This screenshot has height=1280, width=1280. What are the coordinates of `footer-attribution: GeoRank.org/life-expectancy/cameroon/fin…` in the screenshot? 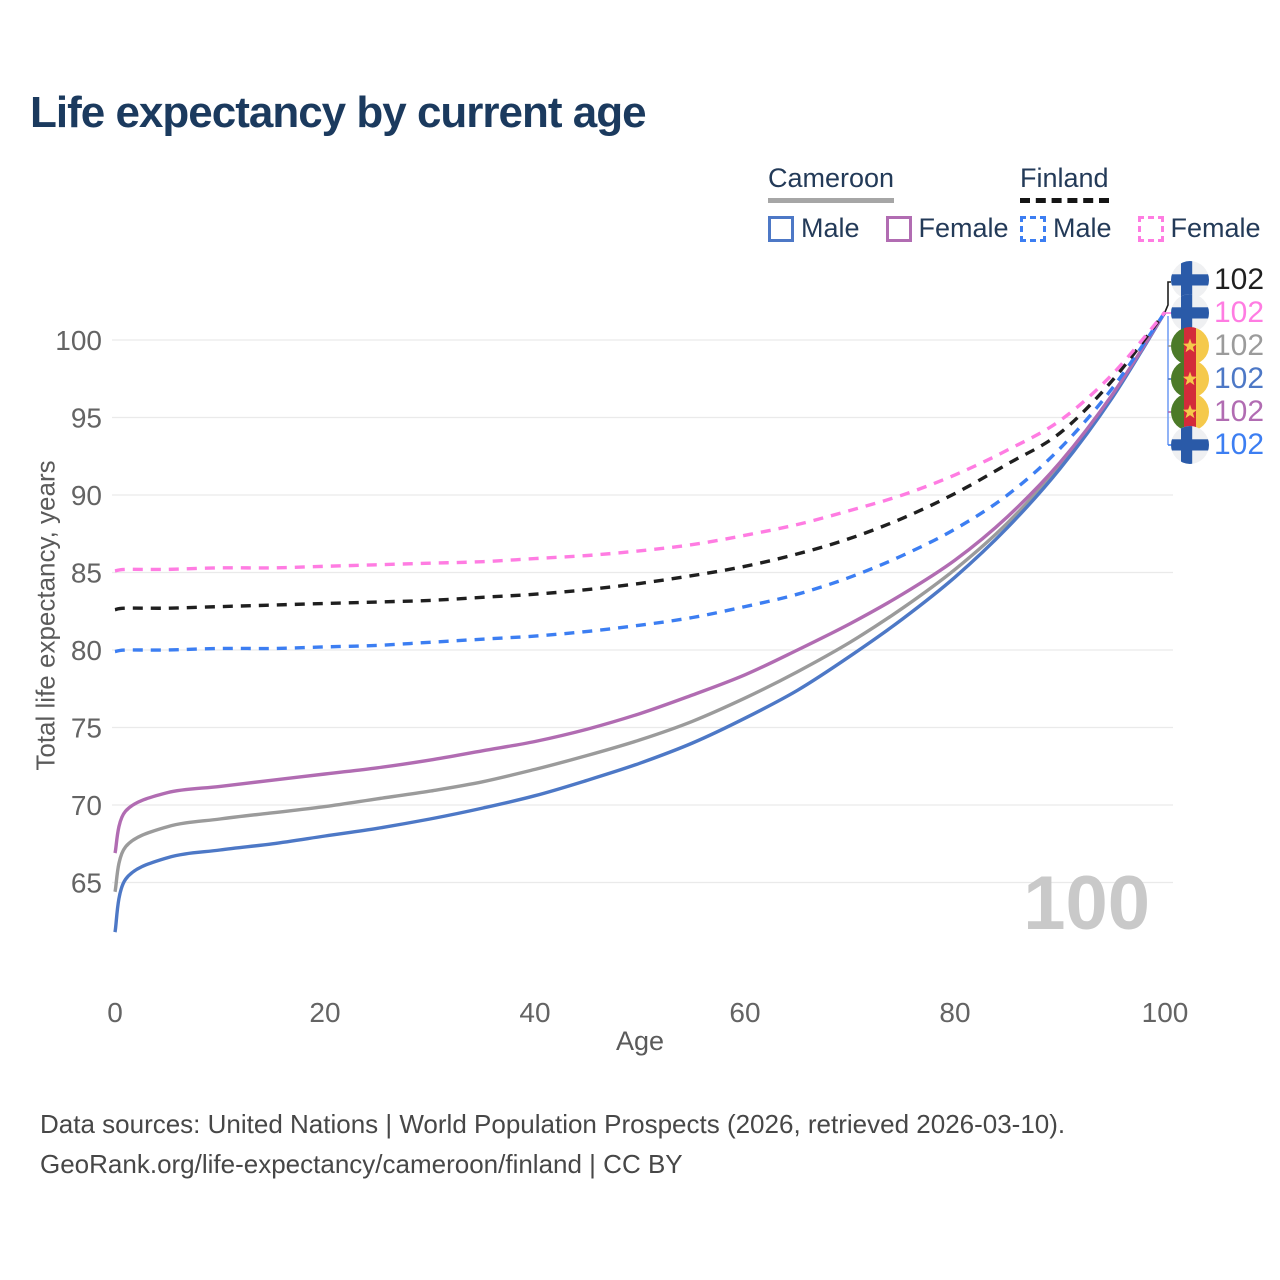 It's located at (361, 1164).